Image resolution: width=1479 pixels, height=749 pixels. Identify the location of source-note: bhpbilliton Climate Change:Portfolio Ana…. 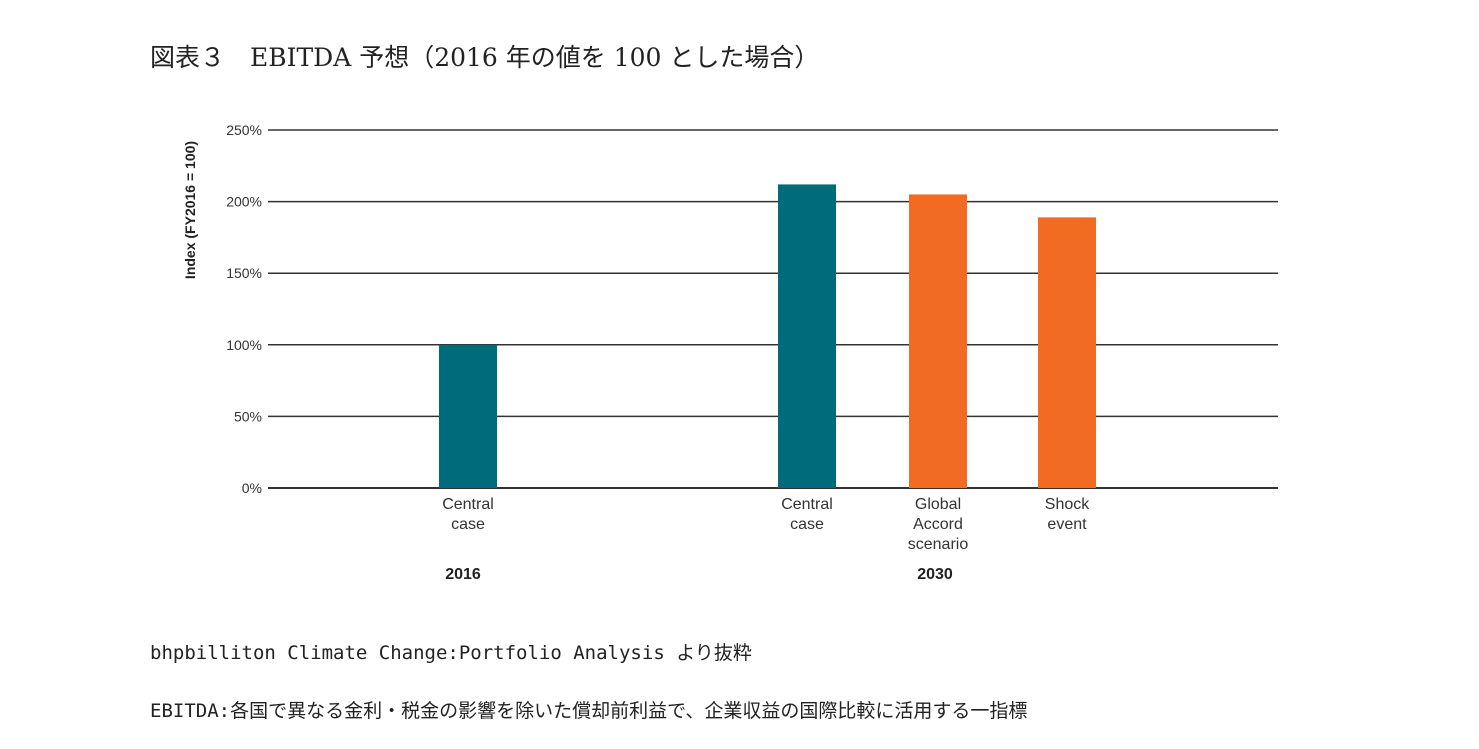
(451, 653).